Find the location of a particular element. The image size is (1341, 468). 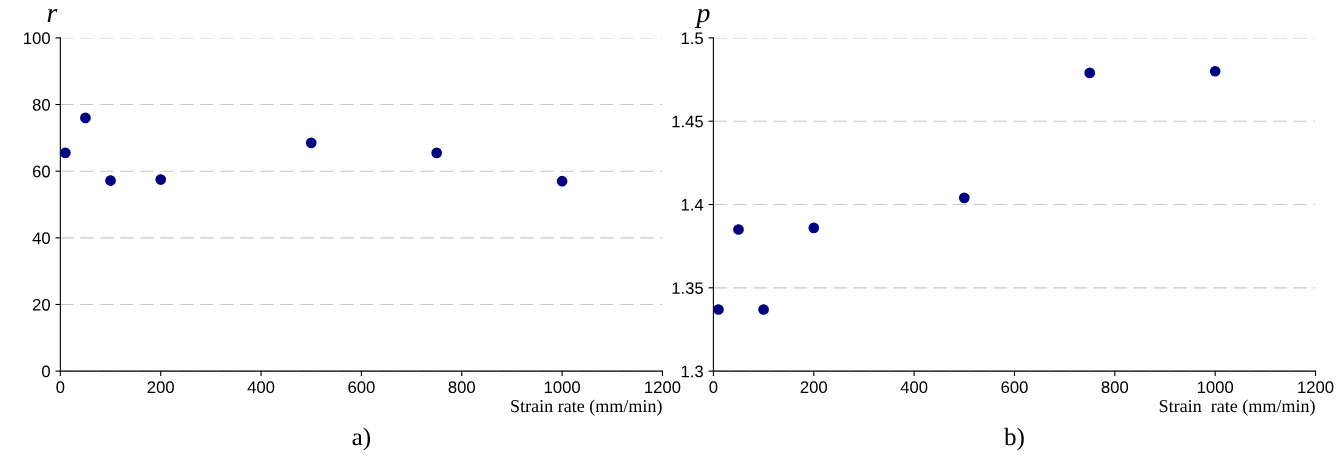

y-tick-label: 1.3 is located at coordinates (692, 371).